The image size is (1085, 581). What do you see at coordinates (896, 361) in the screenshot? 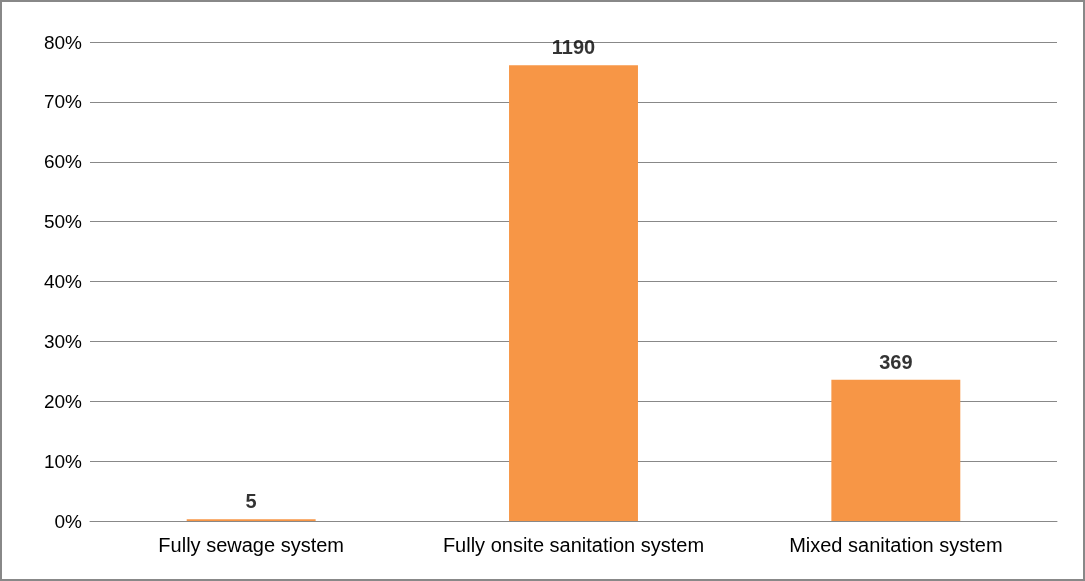
I see `annotation: 369` at bounding box center [896, 361].